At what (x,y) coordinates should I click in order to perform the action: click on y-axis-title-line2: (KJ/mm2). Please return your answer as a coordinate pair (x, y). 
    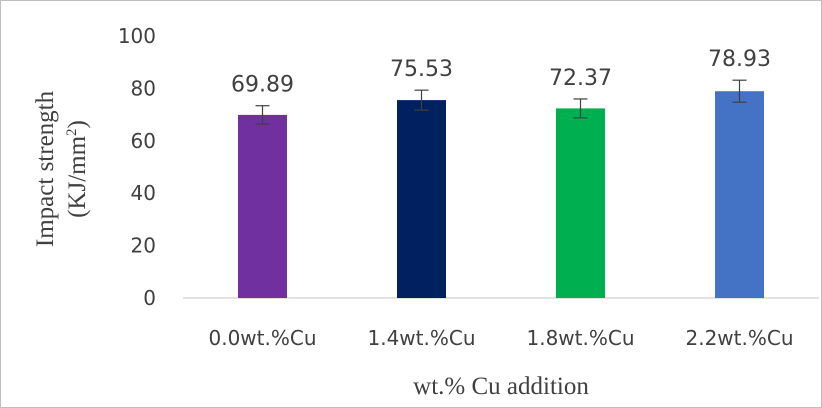
    Looking at the image, I should click on (77, 169).